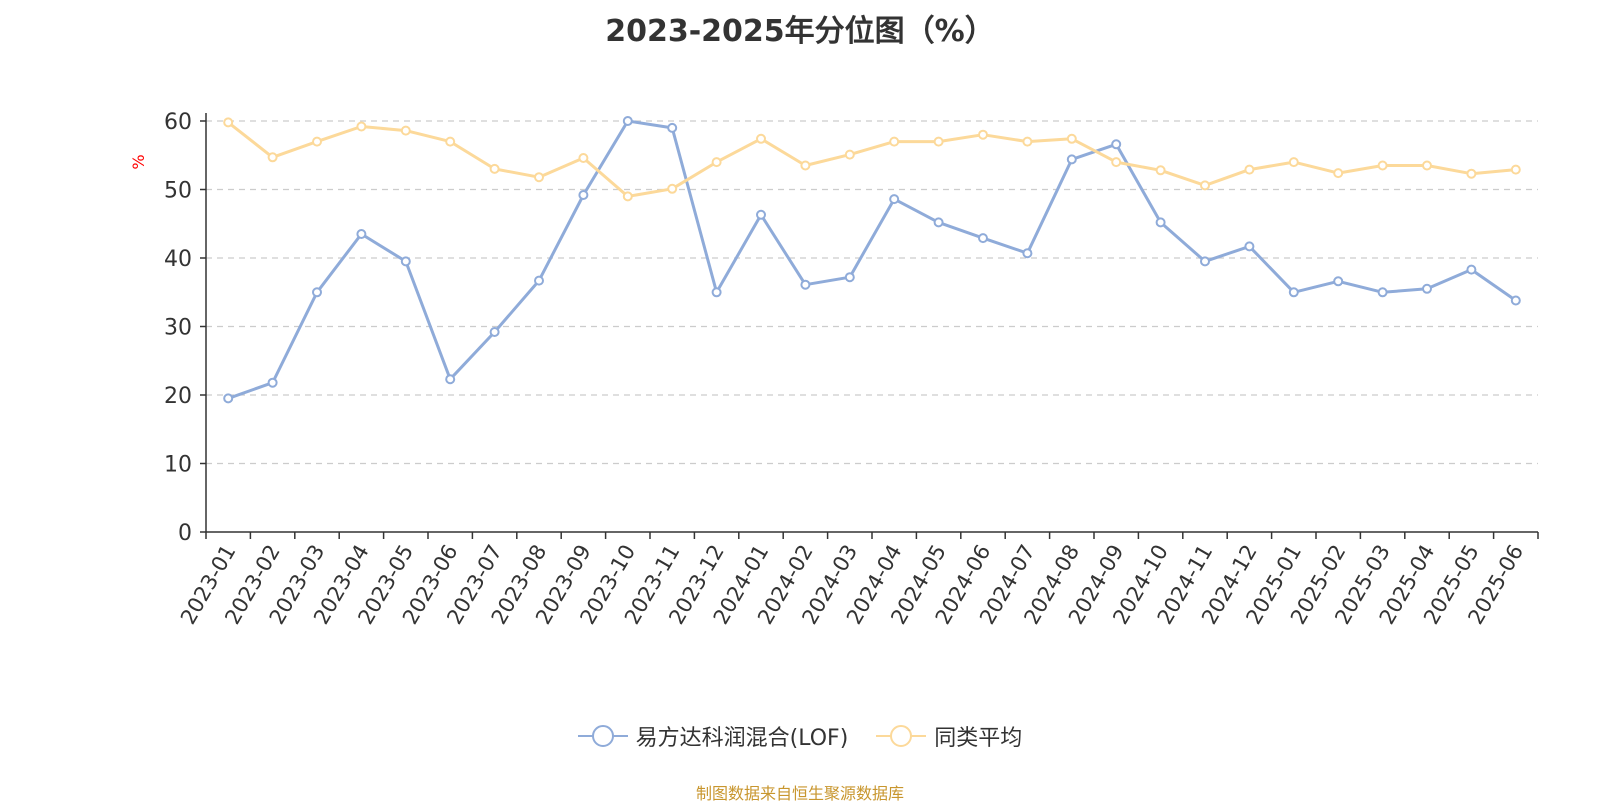 The height and width of the screenshot is (804, 1600). What do you see at coordinates (742, 738) in the screenshot?
I see `legend-label-series-1: 易方达科润混合(LOF)` at bounding box center [742, 738].